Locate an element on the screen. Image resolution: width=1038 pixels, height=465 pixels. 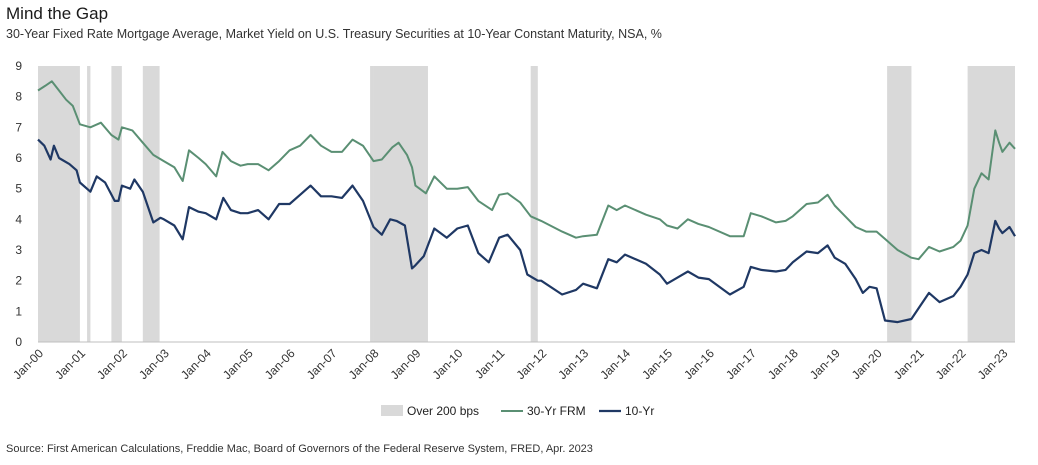
y-tick-label: 8 is located at coordinates (18, 97).